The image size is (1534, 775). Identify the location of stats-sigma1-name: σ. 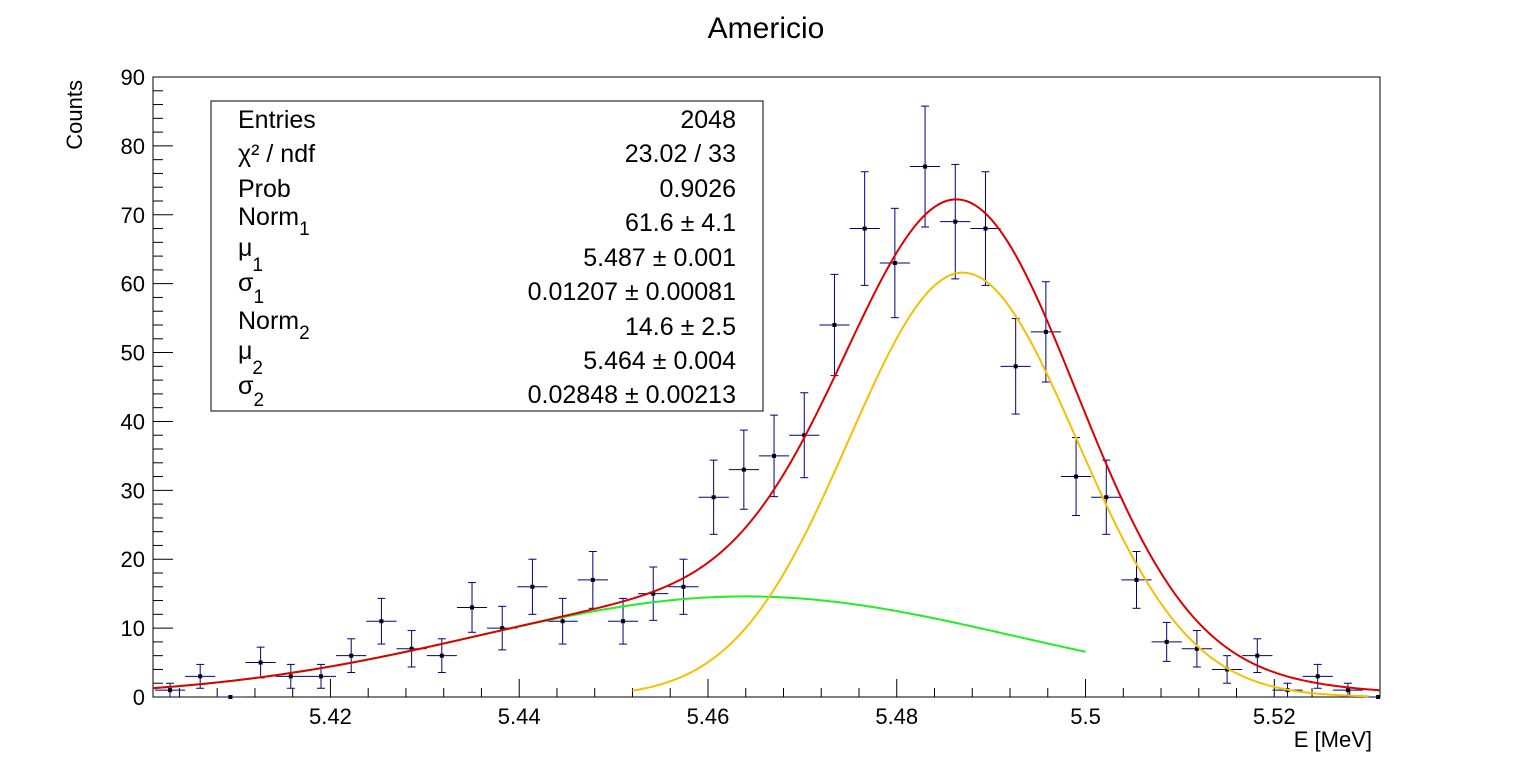
(246, 283).